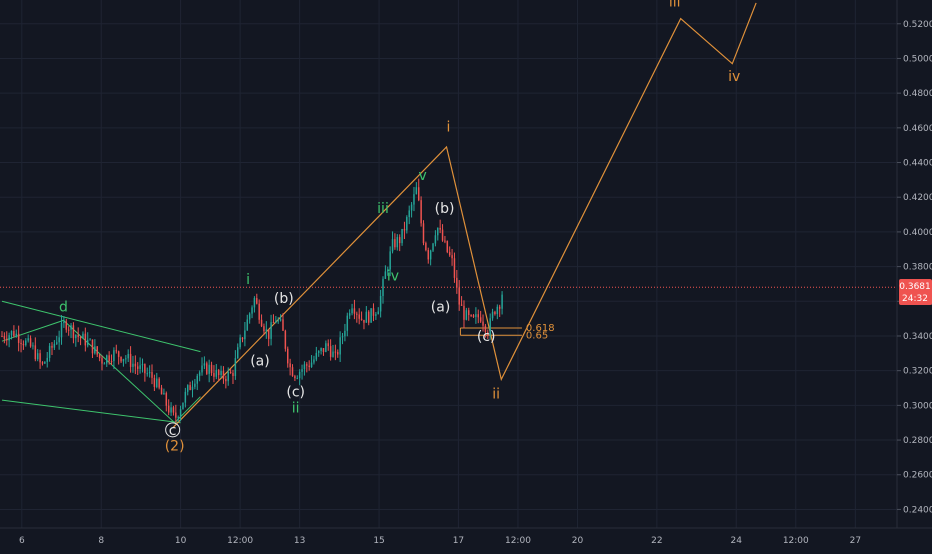  I want to click on green-wave-zigzag, so click(101, 371).